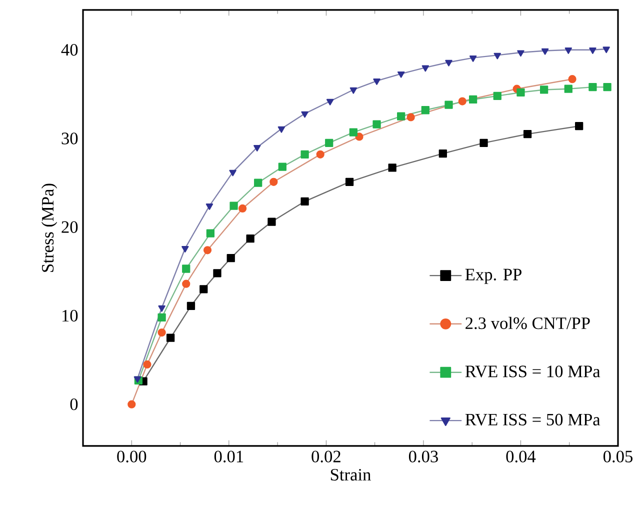 The width and height of the screenshot is (643, 509). Describe the element at coordinates (70, 138) in the screenshot. I see `y-tick-label: 30` at that location.